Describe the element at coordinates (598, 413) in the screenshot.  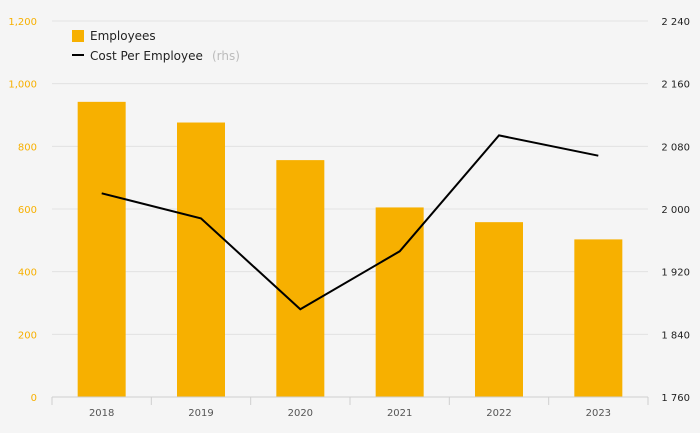
I see `x-tick-label: 2023` at that location.